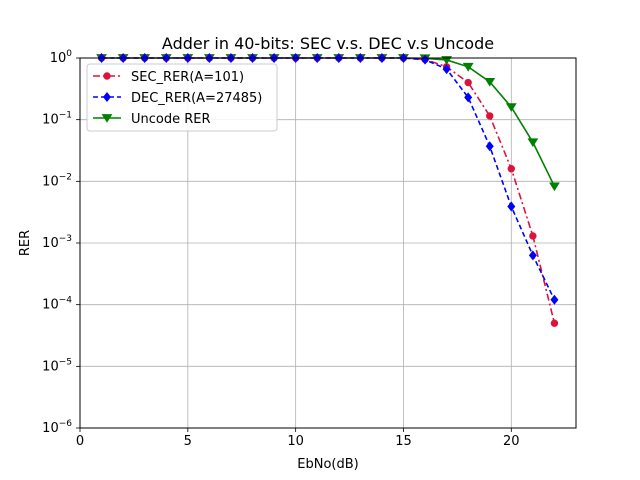 The width and height of the screenshot is (640, 480). What do you see at coordinates (57, 304) in the screenshot?
I see `y-tick-label: 10⁻⁴` at bounding box center [57, 304].